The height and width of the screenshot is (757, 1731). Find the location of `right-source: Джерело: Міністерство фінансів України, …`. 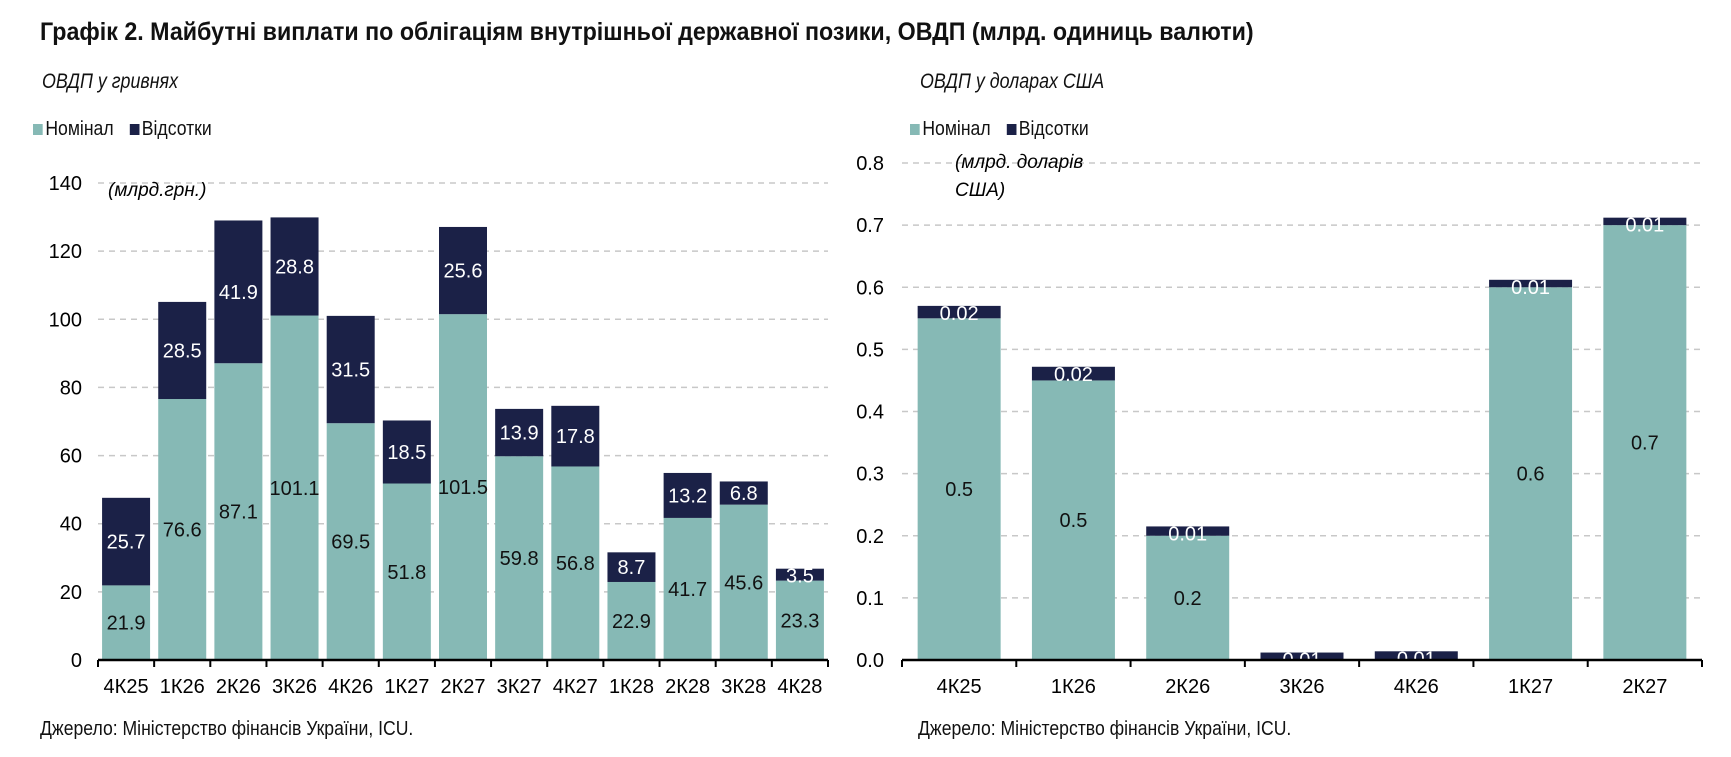

right-source: Джерело: Міністерство фінансів України, … is located at coordinates (1105, 729).